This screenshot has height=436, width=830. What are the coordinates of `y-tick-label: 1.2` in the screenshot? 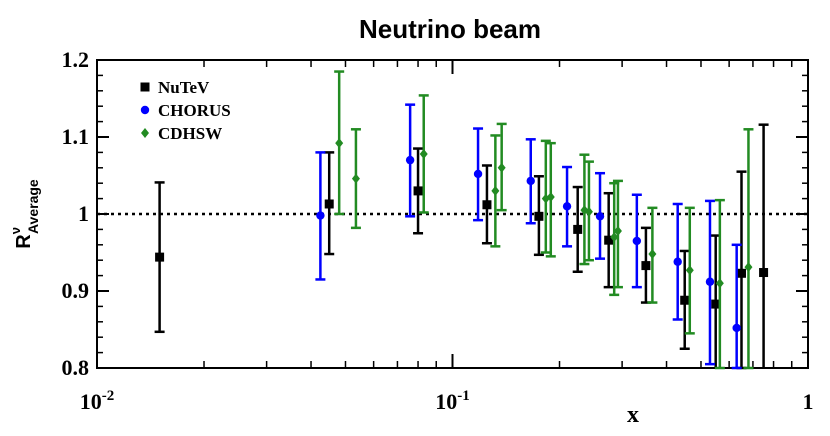 It's located at (76, 59).